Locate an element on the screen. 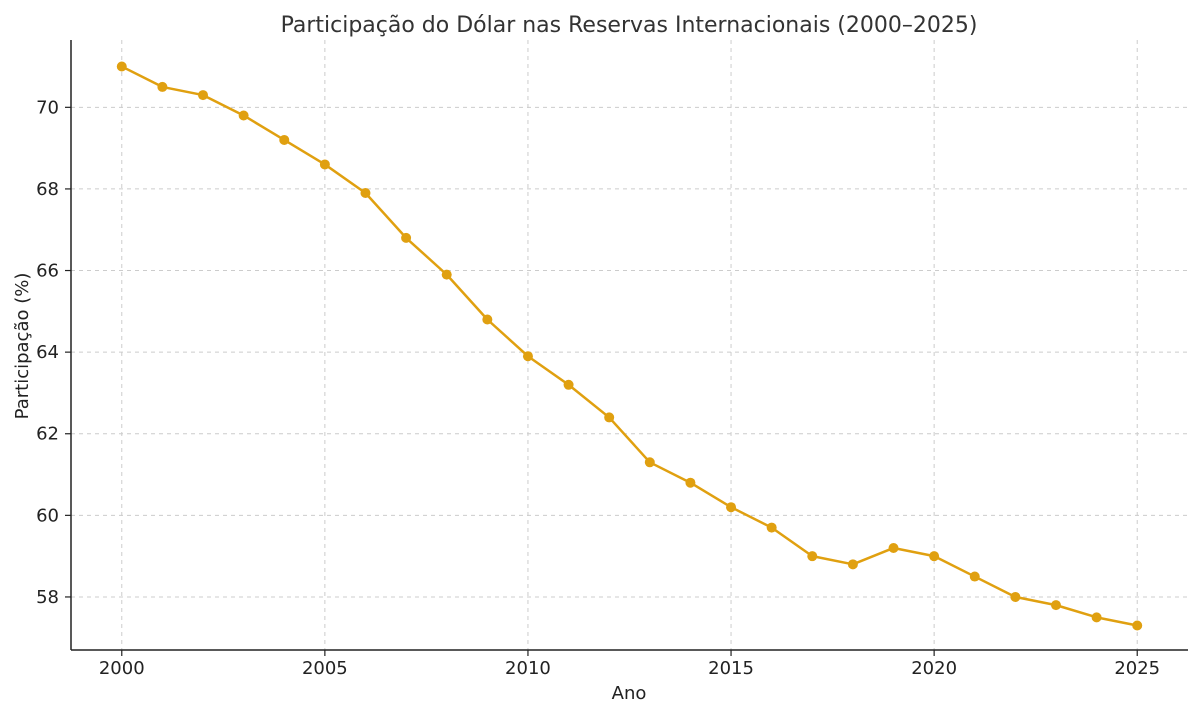 The width and height of the screenshot is (1200, 715). y-tick-label: 70 is located at coordinates (47, 107).